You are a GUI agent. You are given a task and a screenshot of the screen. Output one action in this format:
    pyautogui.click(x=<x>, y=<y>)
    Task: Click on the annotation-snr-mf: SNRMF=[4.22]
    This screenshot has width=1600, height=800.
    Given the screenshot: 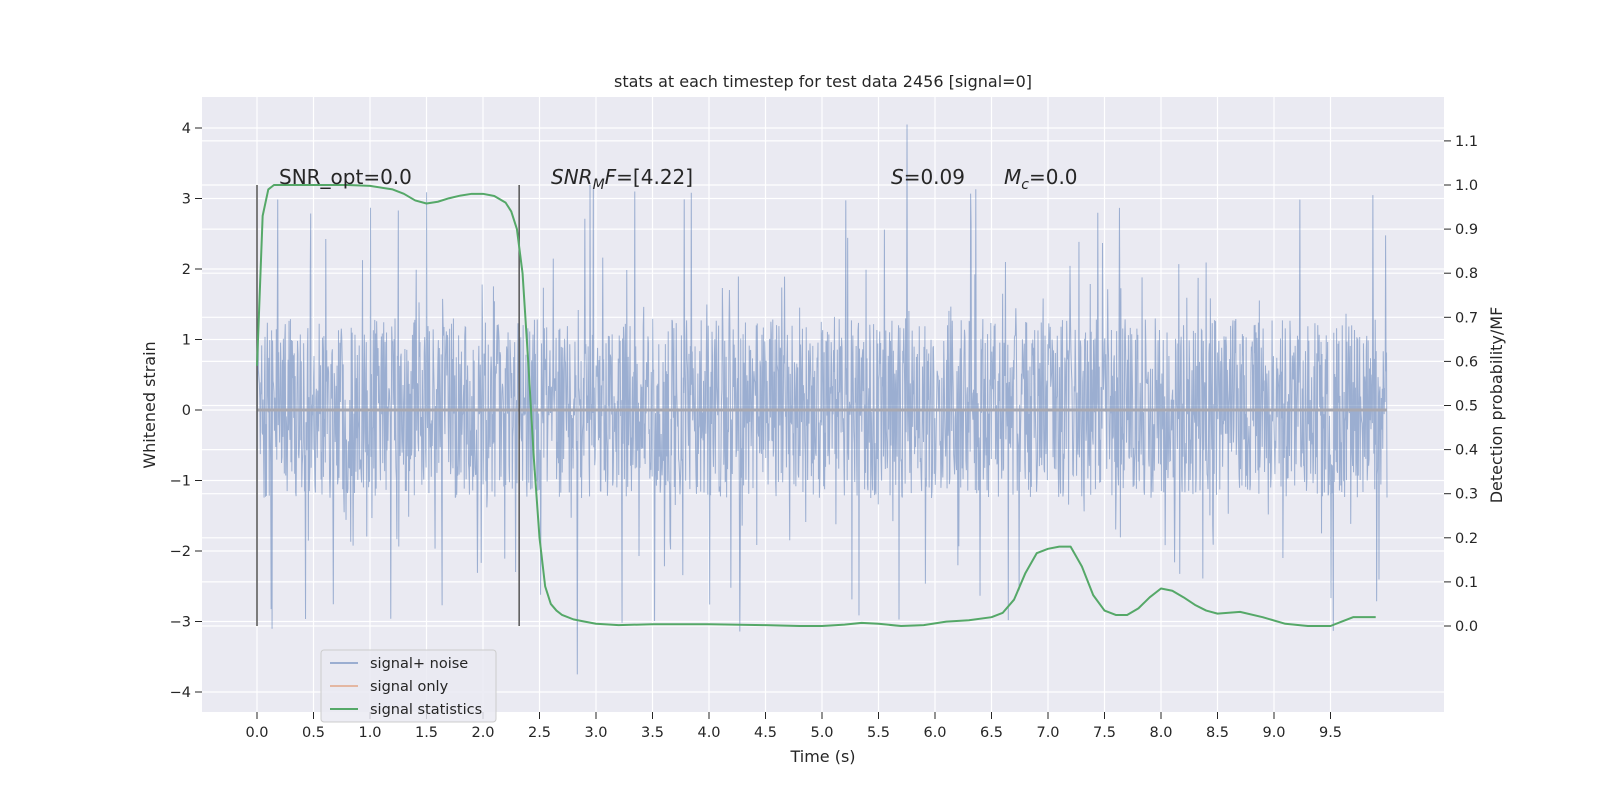 What is the action you would take?
    pyautogui.click(x=622, y=179)
    